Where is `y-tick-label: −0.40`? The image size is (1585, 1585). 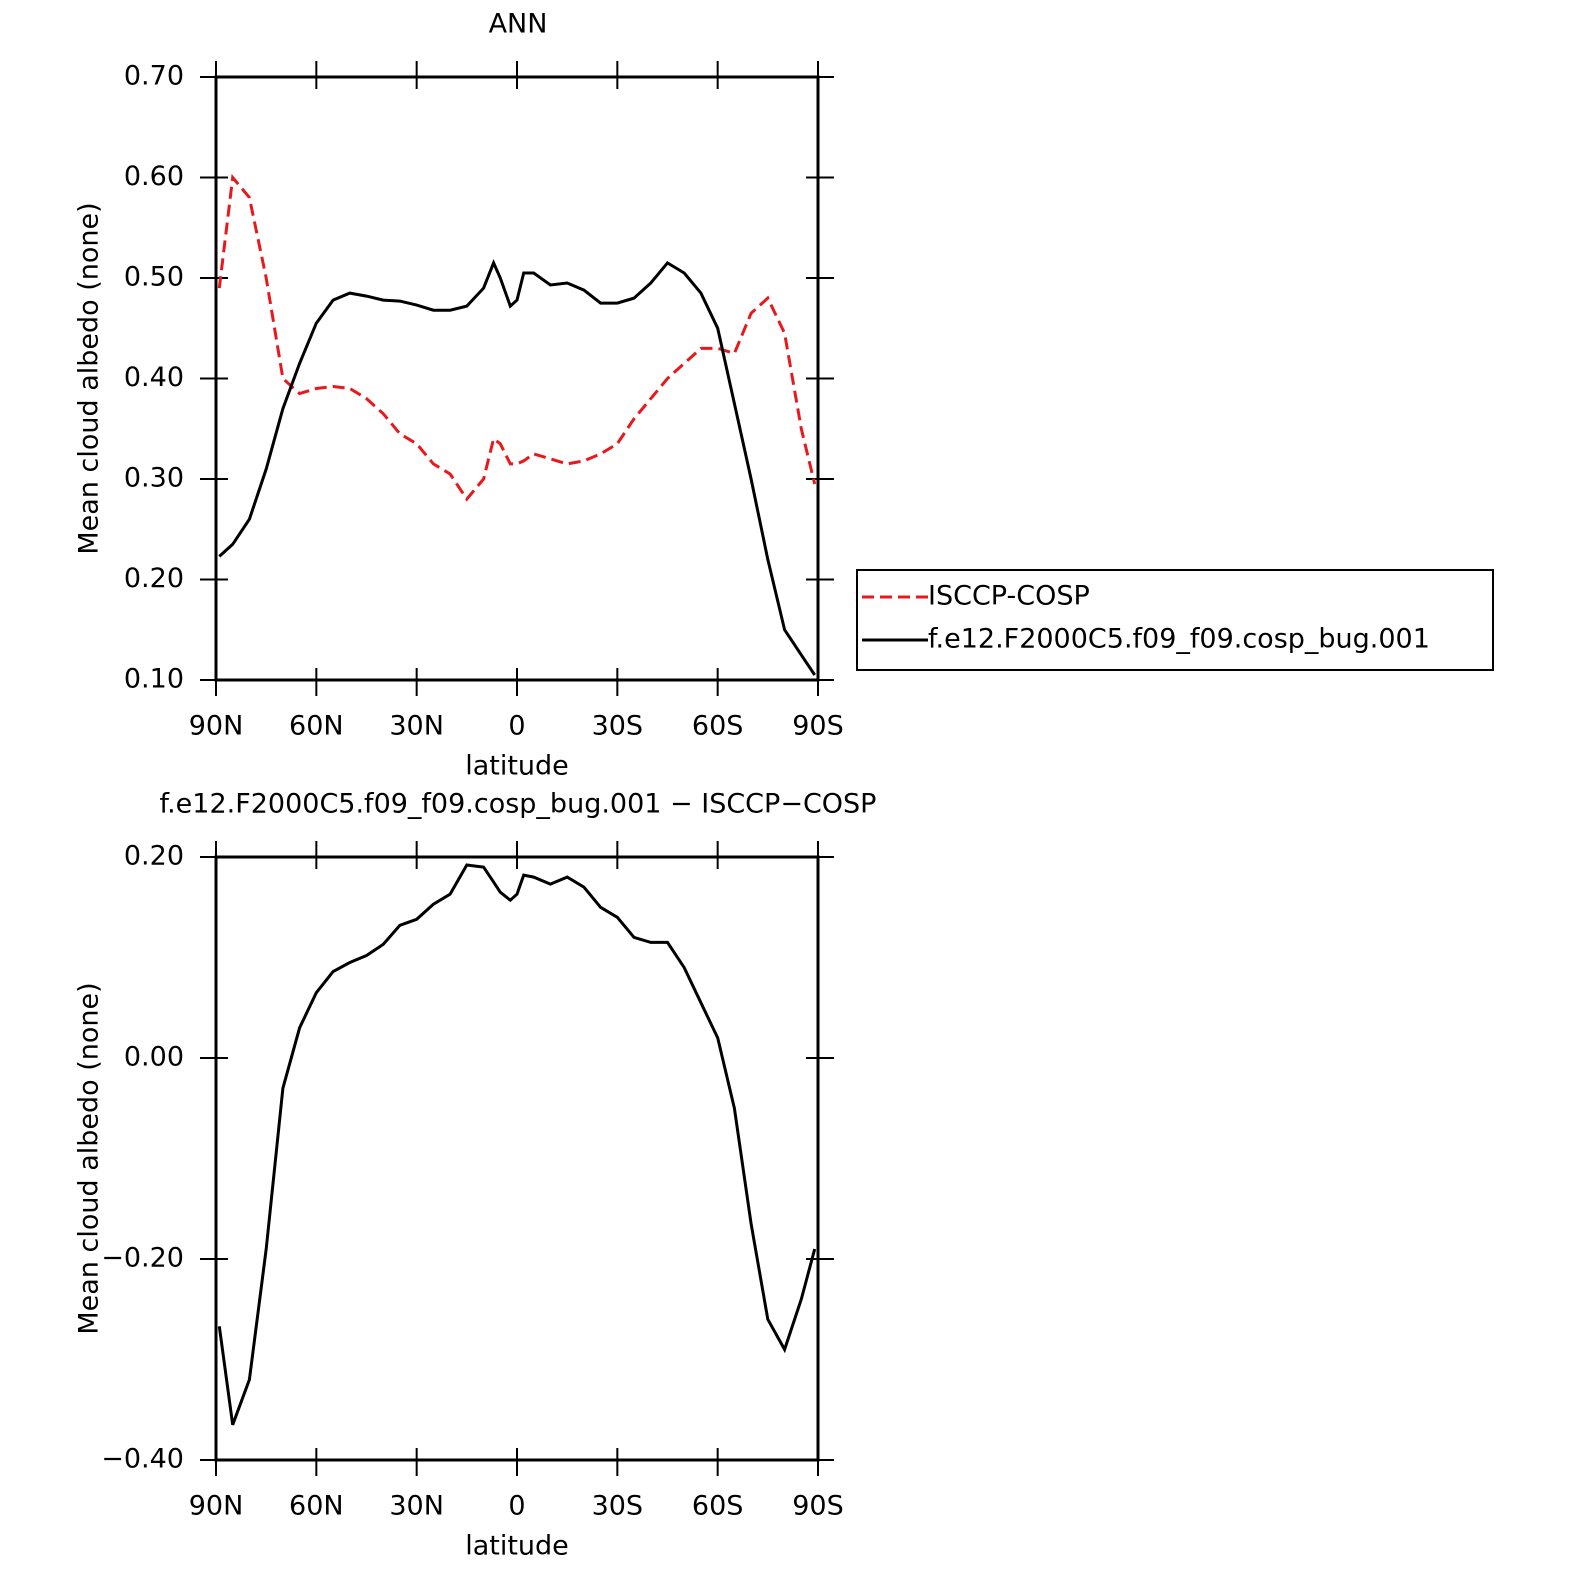 y-tick-label: −0.40 is located at coordinates (142, 1459).